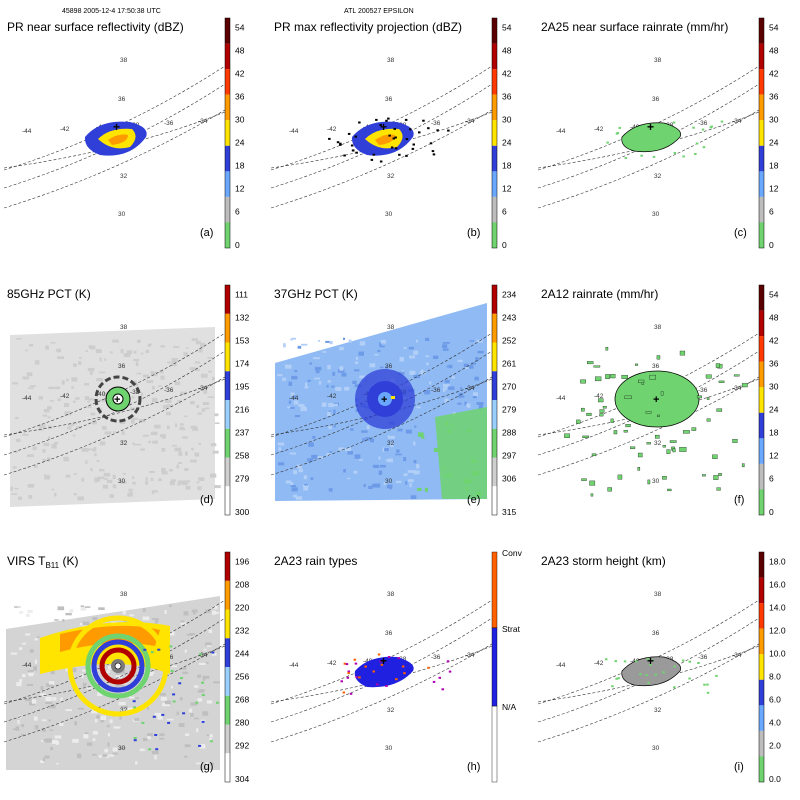 Image resolution: width=800 pixels, height=800 pixels. I want to click on panel-label: (g), so click(206, 767).